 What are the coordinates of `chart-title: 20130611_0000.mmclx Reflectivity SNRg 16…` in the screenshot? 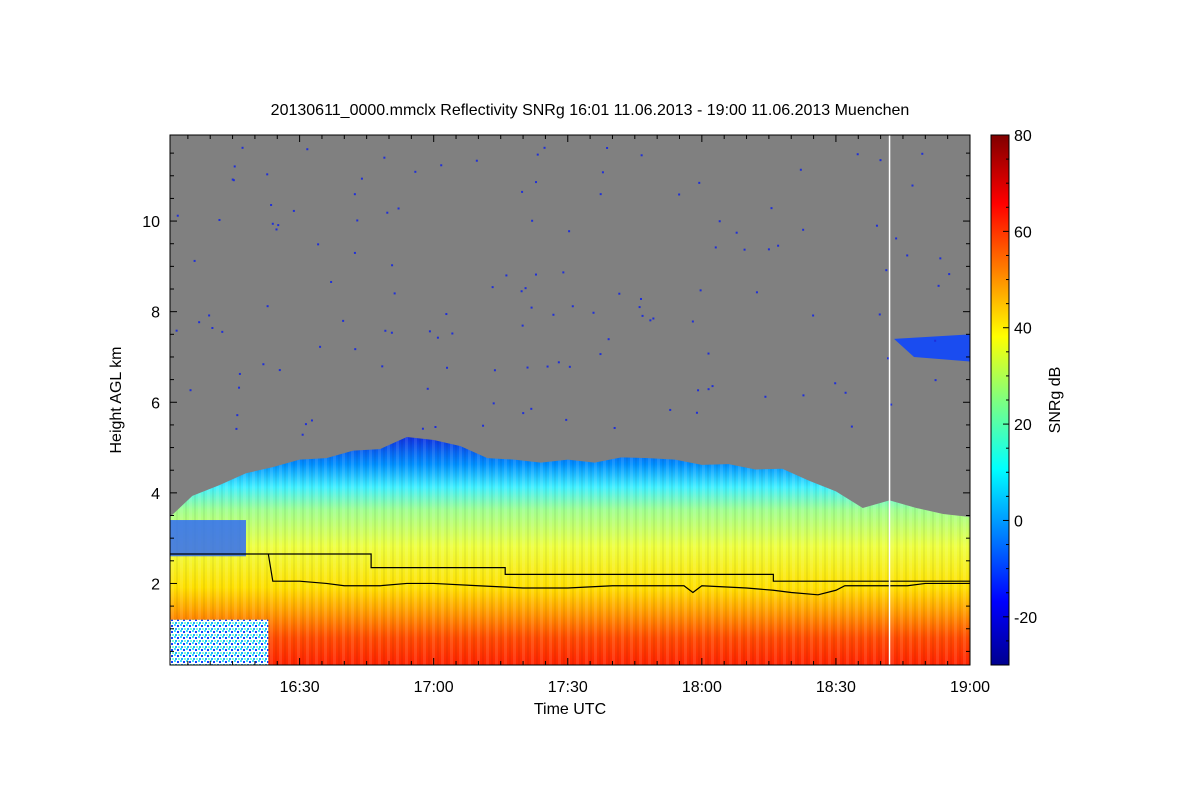 It's located at (590, 110).